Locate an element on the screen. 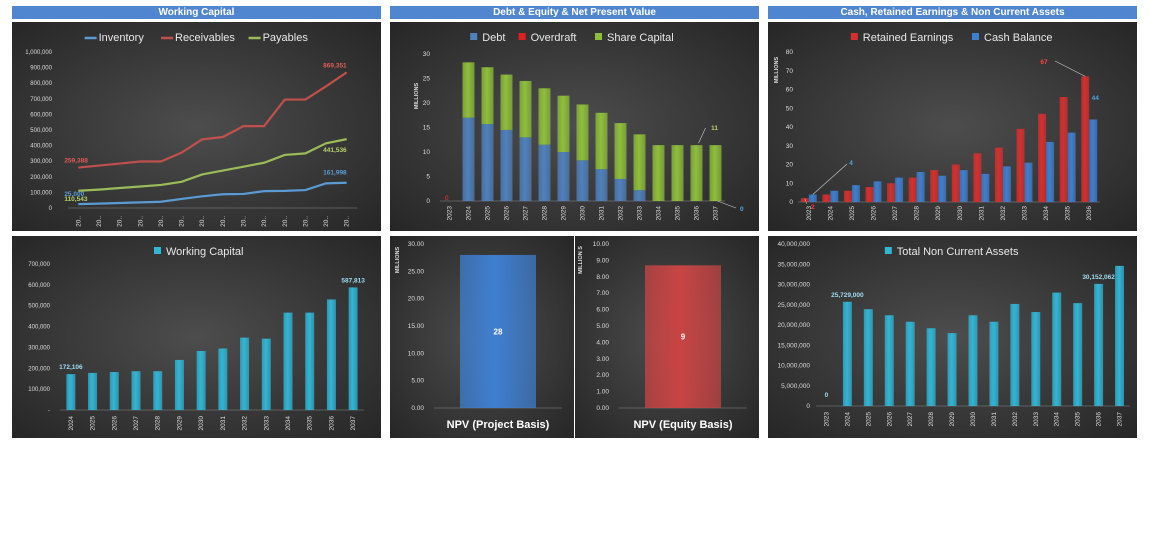 This screenshot has height=557, width=1151. y-tick-label: - is located at coordinates (49, 411).